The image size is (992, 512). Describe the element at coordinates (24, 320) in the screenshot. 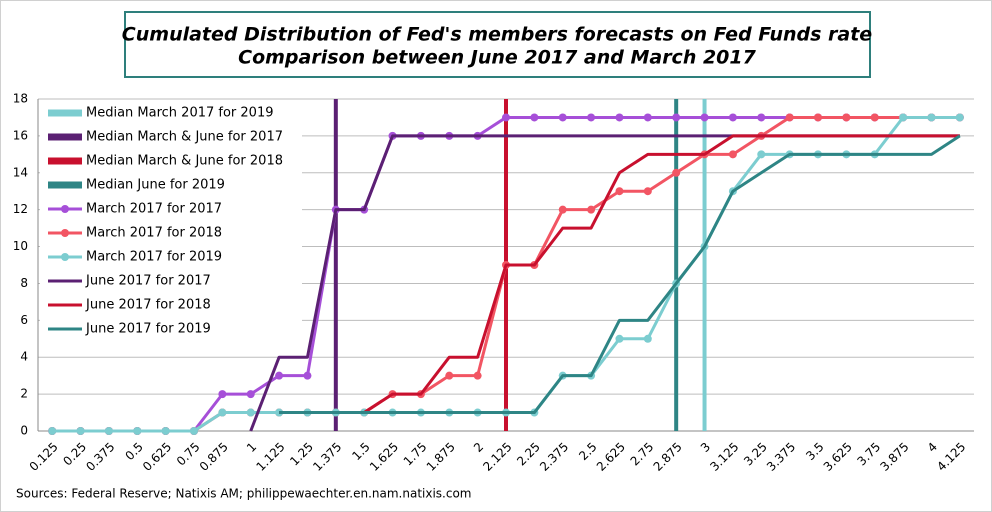

I see `y-tick-label: 6` at that location.